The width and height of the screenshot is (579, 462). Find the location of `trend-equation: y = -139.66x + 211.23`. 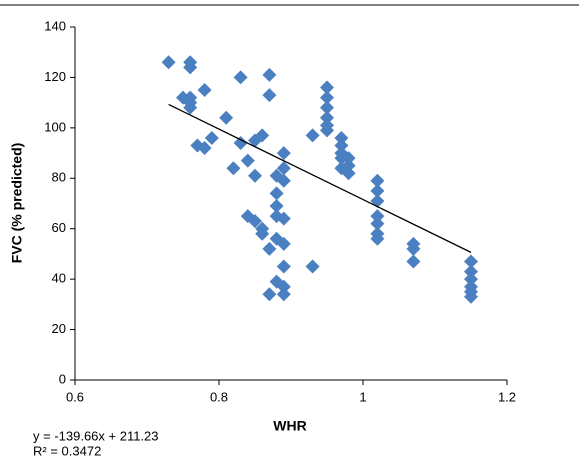

trend-equation: y = -139.66x + 211.23 is located at coordinates (96, 435).